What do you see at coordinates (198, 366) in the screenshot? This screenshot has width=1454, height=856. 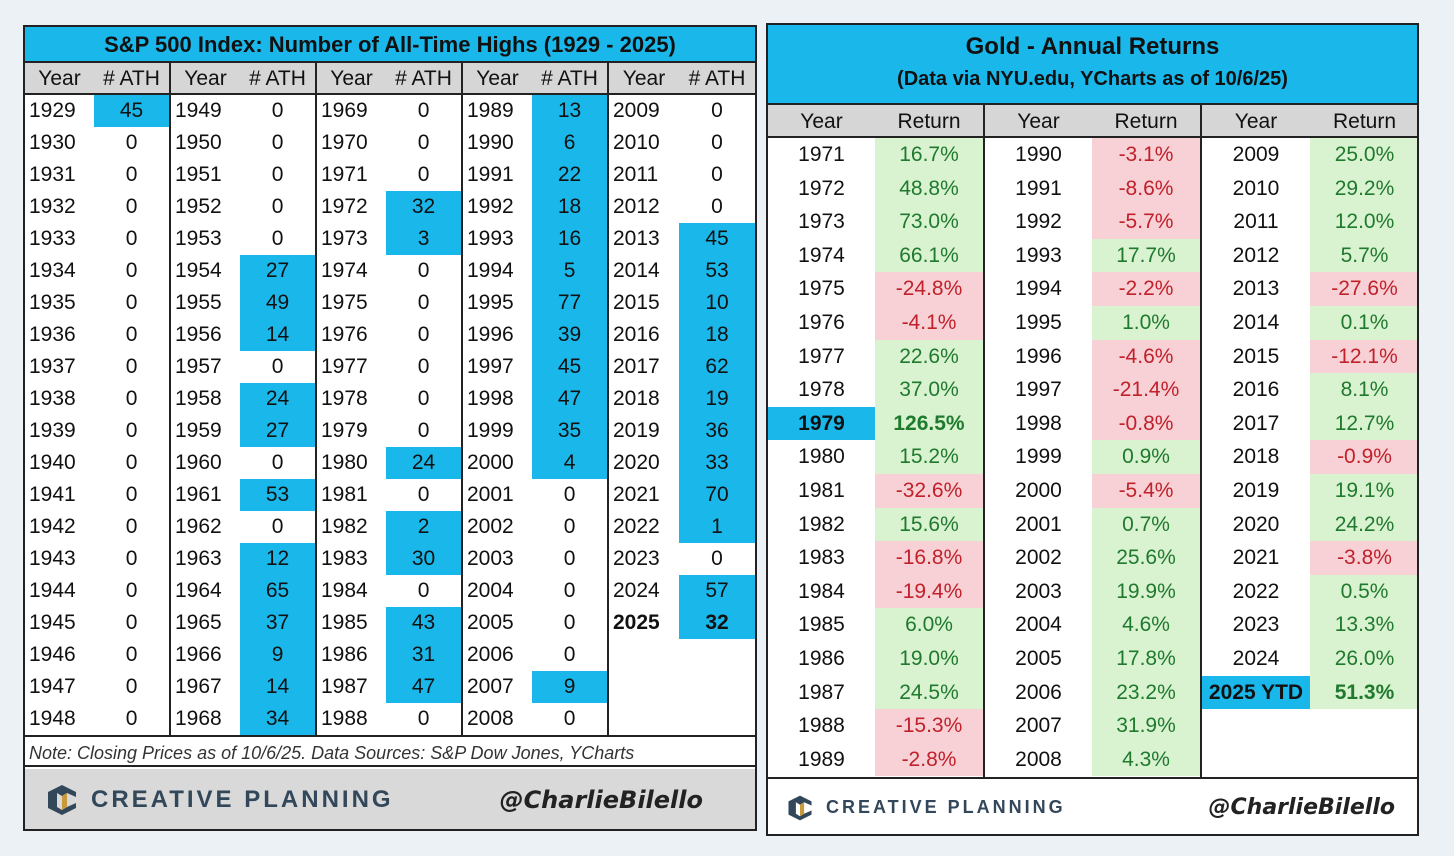 I see `row-year: 1957` at bounding box center [198, 366].